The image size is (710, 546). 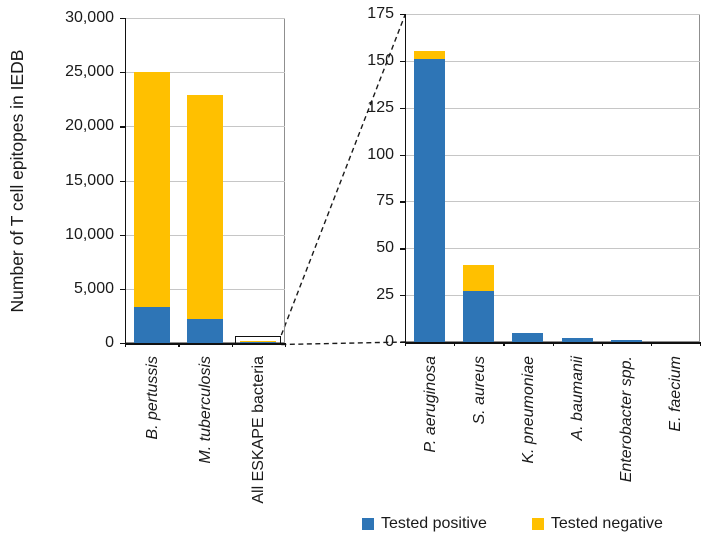 I want to click on x-category-label: B. pertussis, so click(x=152, y=398).